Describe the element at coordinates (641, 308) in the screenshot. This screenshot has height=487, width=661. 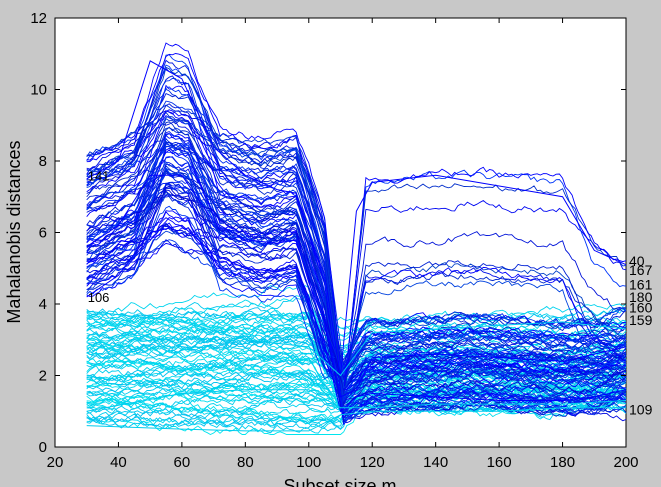
I see `right-label: 160` at that location.